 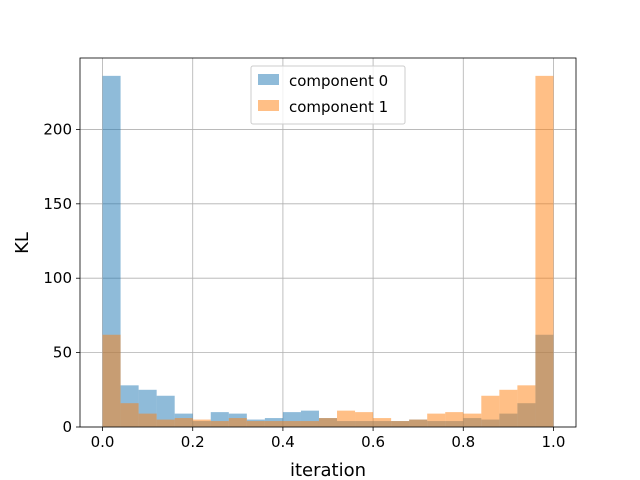 What do you see at coordinates (62, 353) in the screenshot?
I see `y-tick-label: 50` at bounding box center [62, 353].